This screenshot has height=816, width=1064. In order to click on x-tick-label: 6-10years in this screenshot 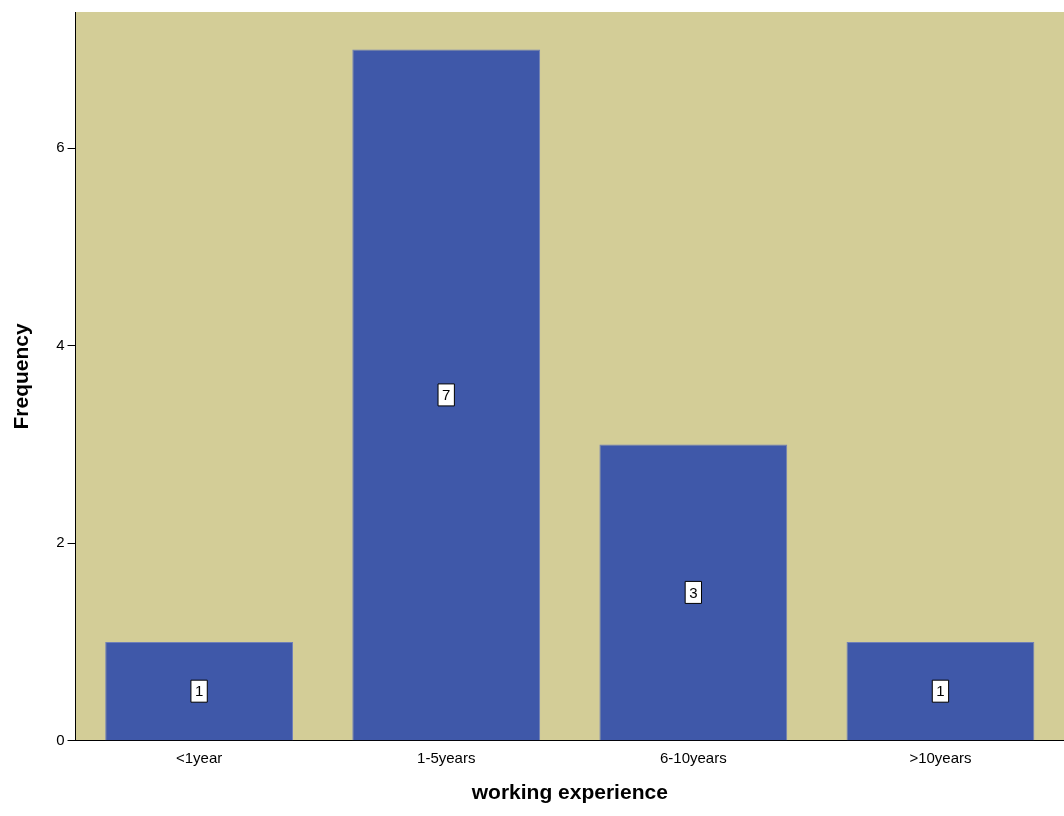, I will do `click(693, 757)`.